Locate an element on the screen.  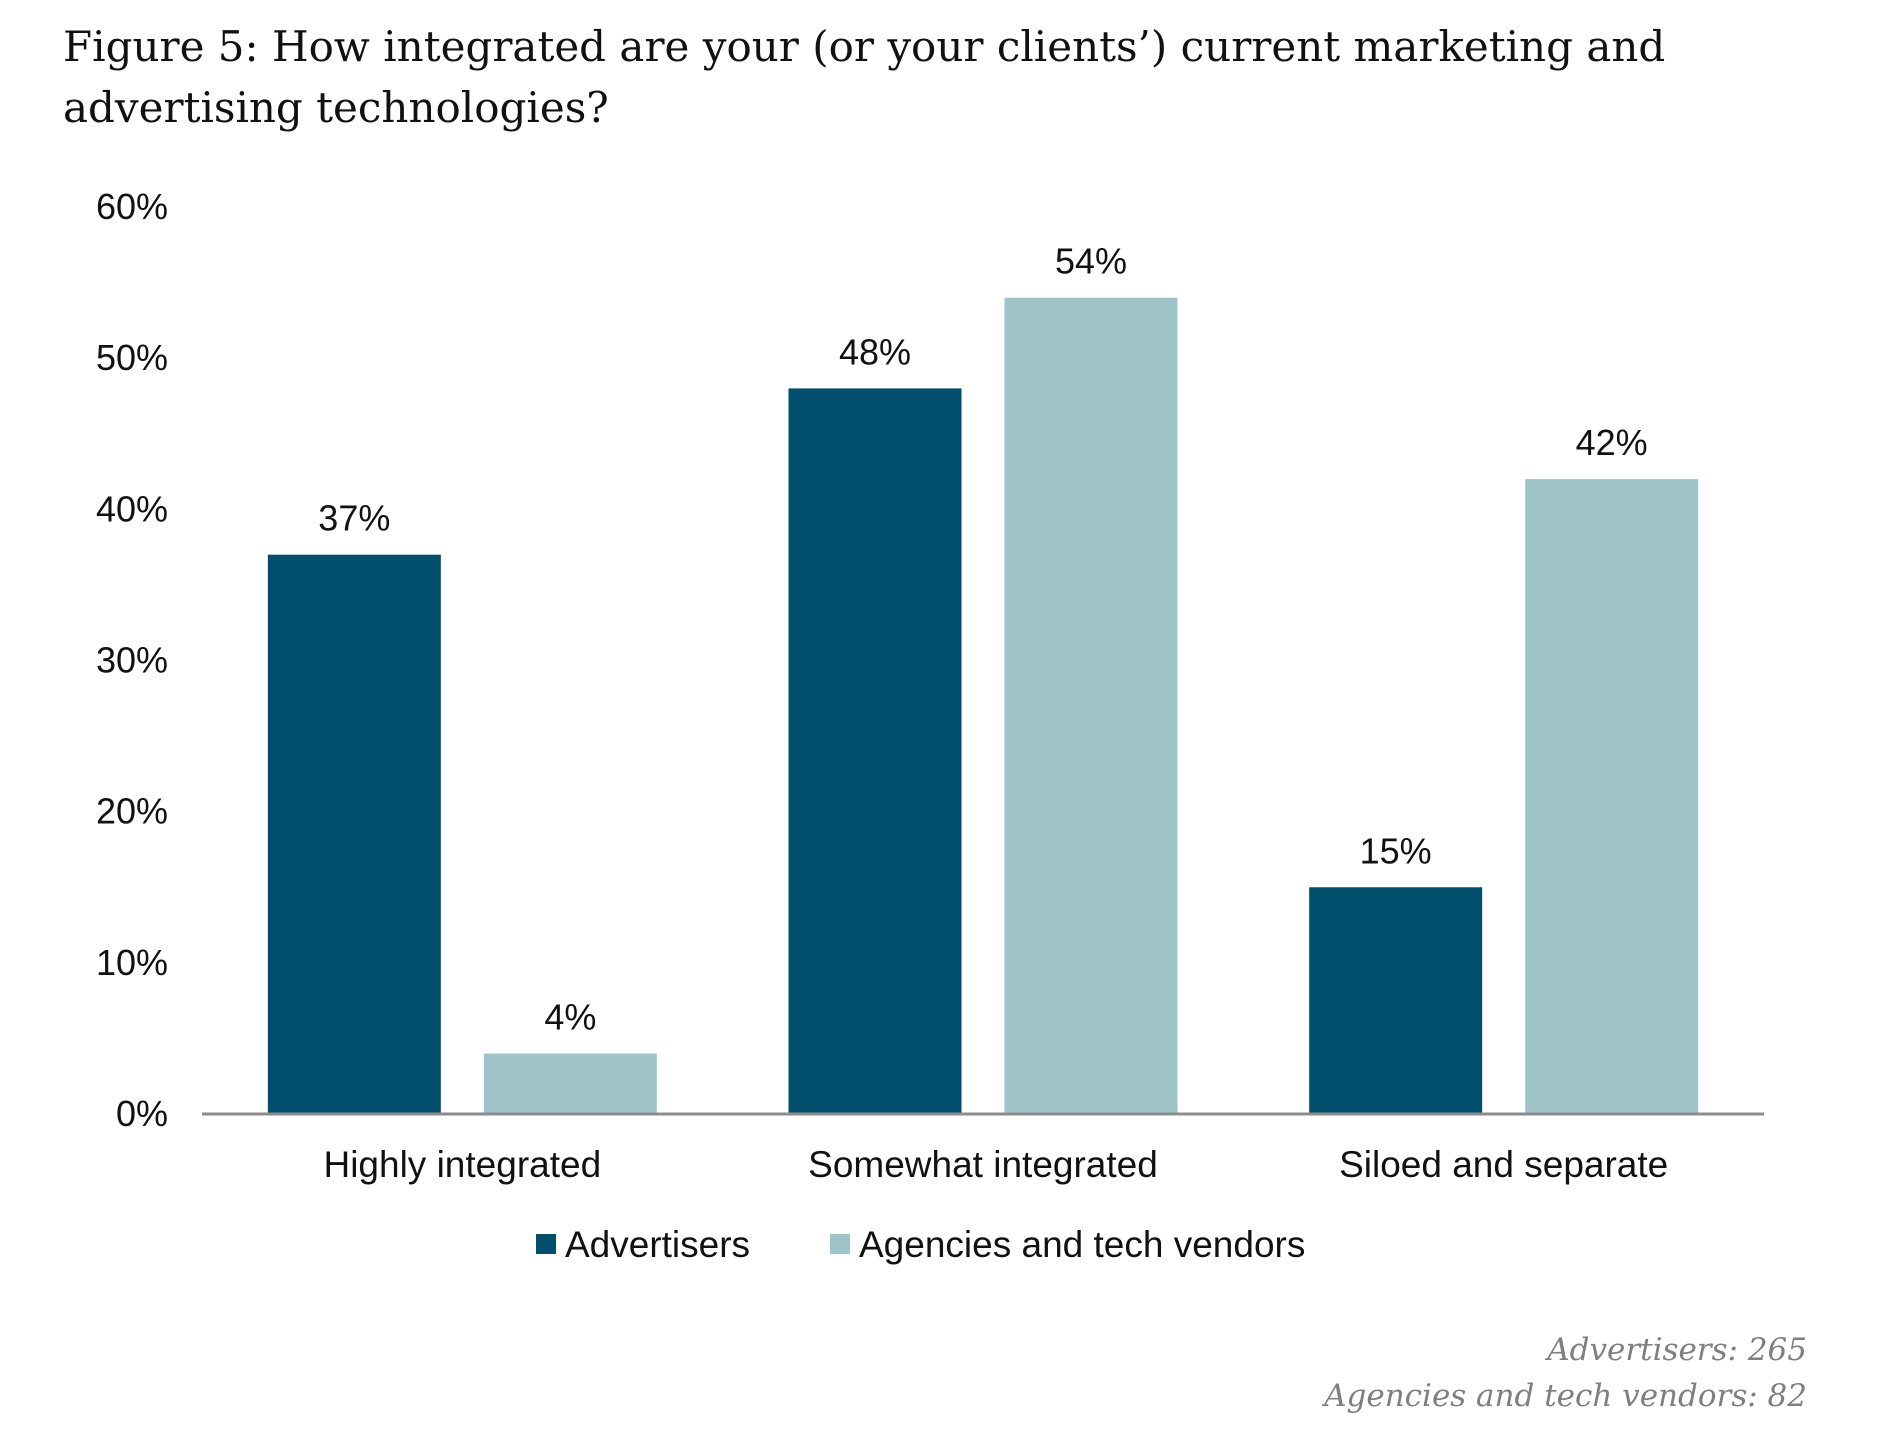
x-category-label: Somewhat integrated is located at coordinates (983, 1164).